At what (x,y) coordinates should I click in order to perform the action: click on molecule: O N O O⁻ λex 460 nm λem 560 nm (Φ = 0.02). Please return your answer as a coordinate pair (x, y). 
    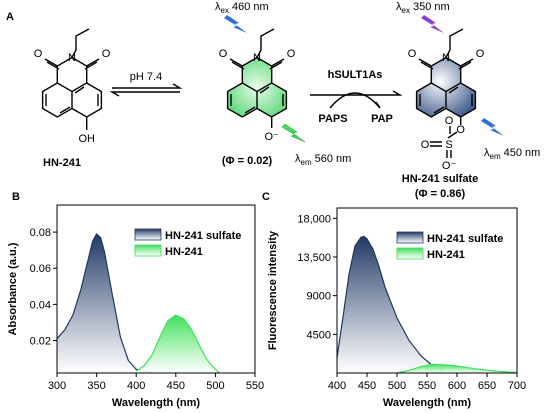
    Looking at the image, I should click on (283, 84).